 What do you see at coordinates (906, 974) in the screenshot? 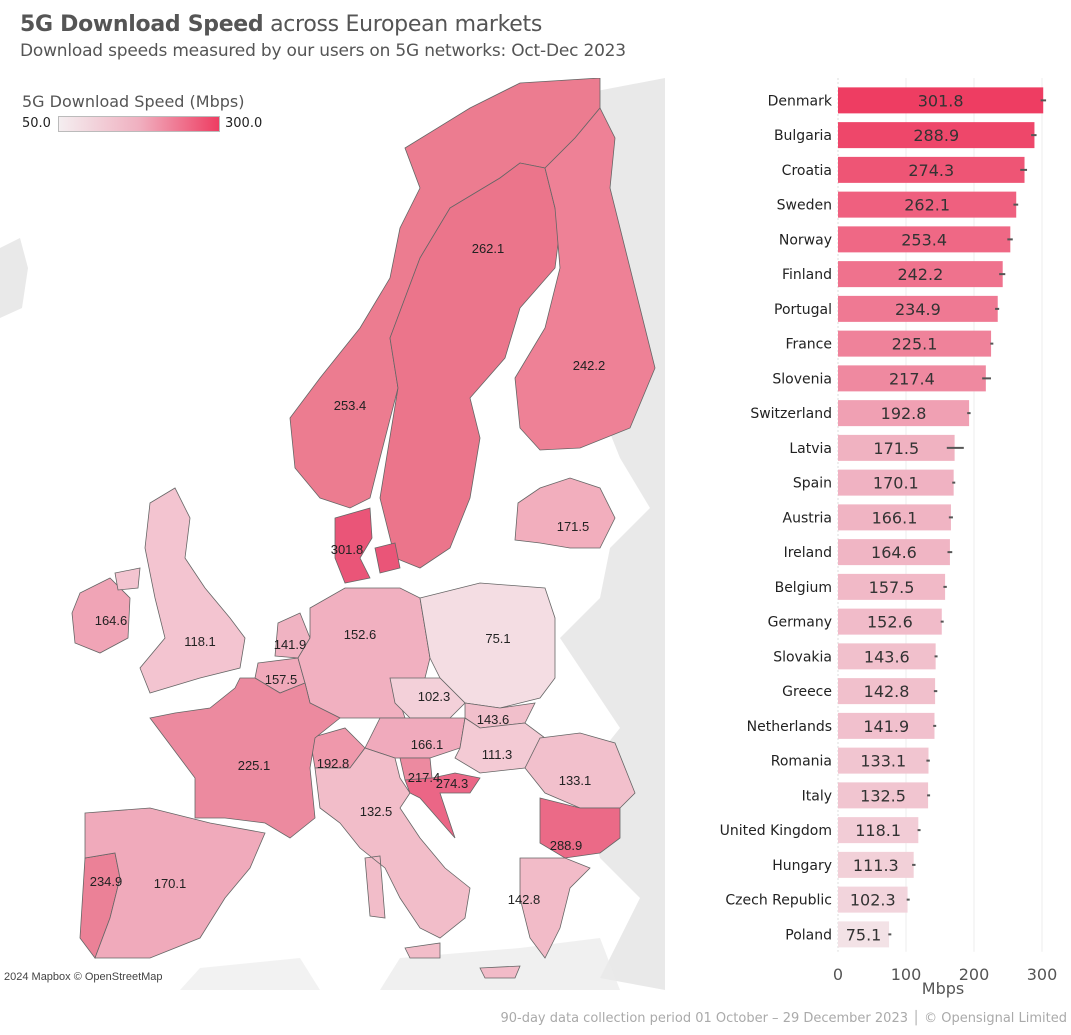
I see `x-tick-label: 100` at bounding box center [906, 974].